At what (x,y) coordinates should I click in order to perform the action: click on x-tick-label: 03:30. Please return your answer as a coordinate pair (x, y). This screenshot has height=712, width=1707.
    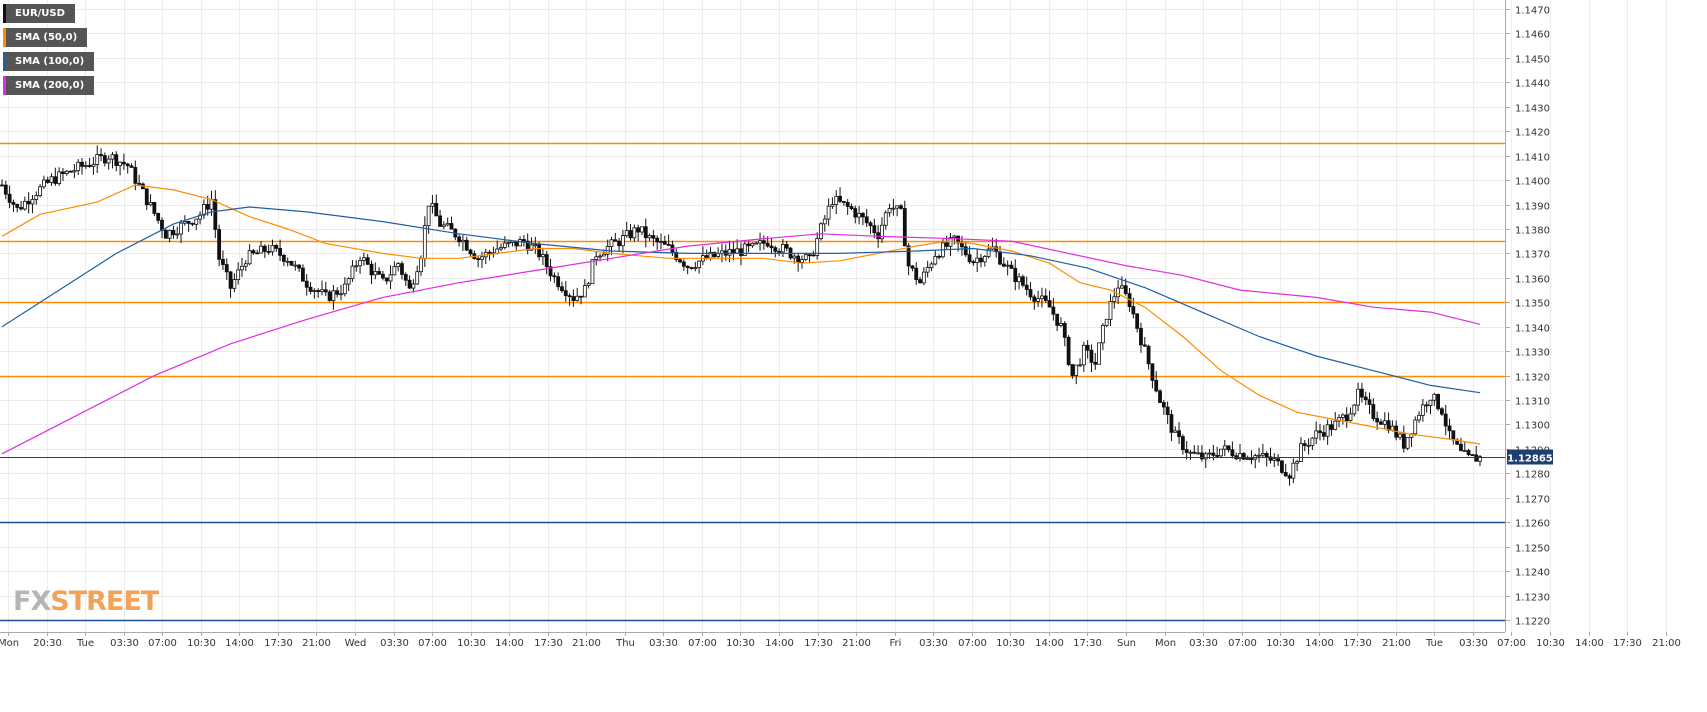
    Looking at the image, I should click on (663, 643).